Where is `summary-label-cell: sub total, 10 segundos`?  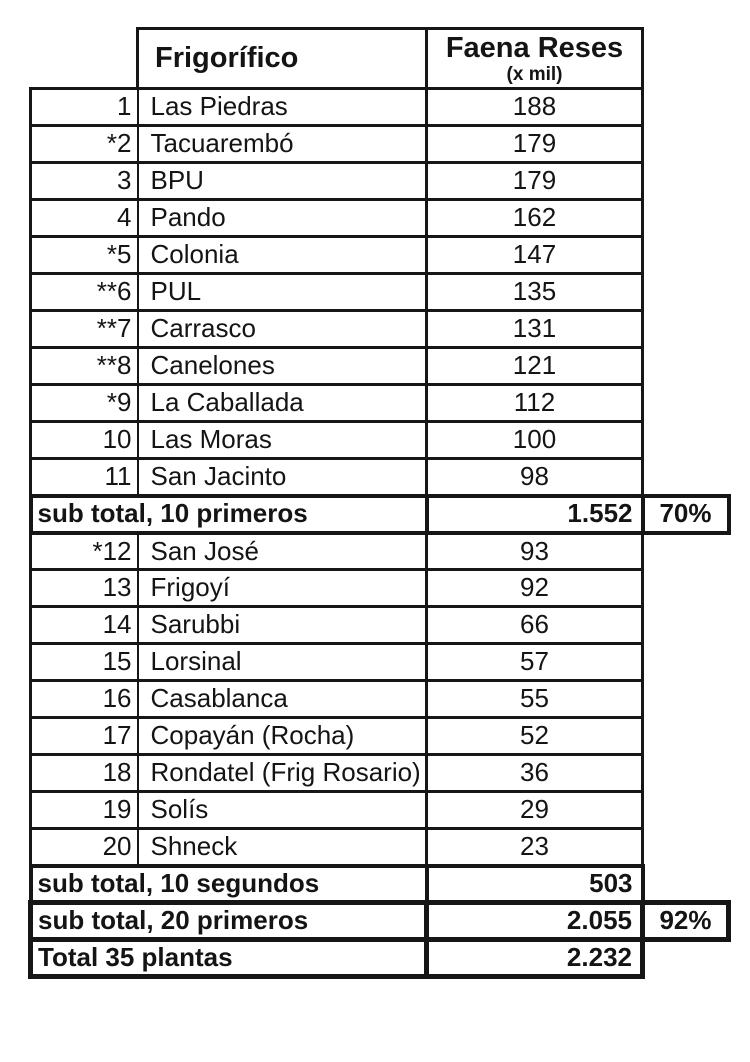
summary-label-cell: sub total, 10 segundos is located at coordinates (228, 884).